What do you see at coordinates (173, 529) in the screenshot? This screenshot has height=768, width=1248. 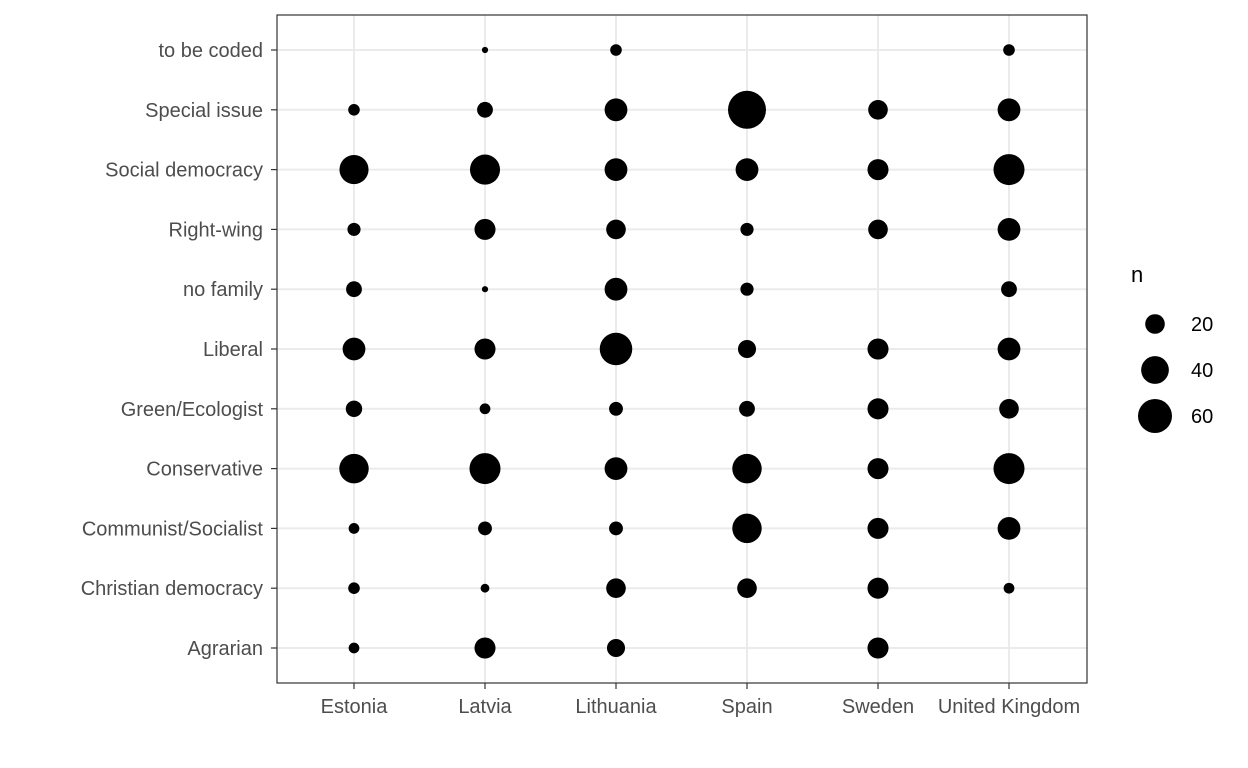 I see `y-tick-label: Communist/Socialist` at bounding box center [173, 529].